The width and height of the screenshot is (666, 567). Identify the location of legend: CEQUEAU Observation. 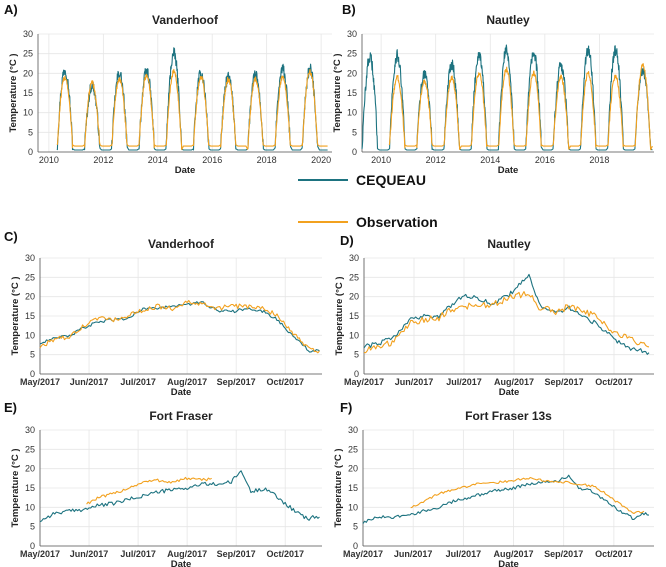
(368, 201).